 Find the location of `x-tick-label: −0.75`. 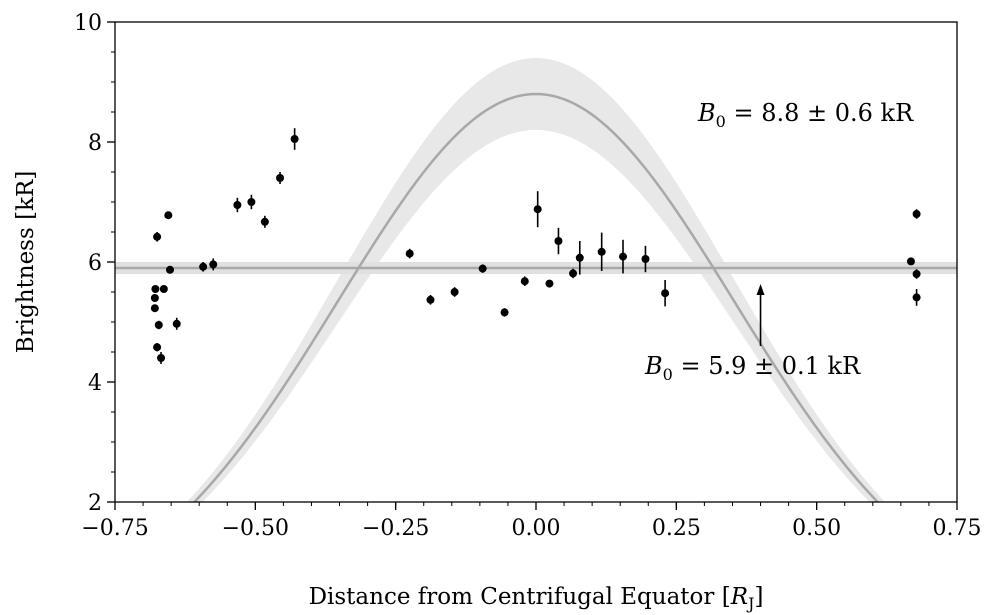

x-tick-label: −0.75 is located at coordinates (114, 528).